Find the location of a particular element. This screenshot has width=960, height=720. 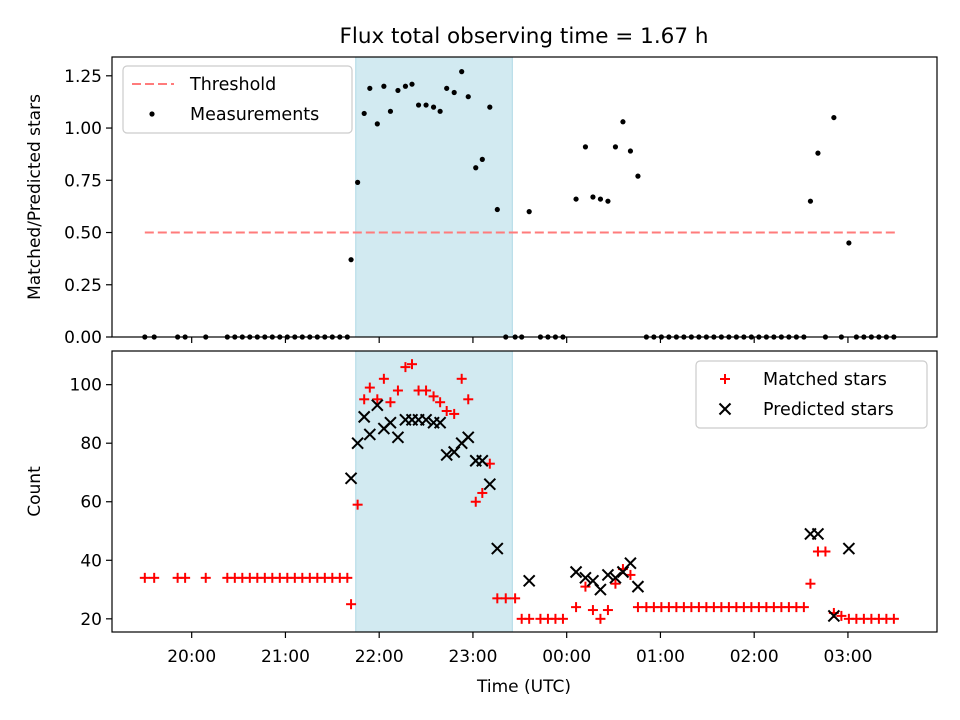

top-legend-box is located at coordinates (237, 99).